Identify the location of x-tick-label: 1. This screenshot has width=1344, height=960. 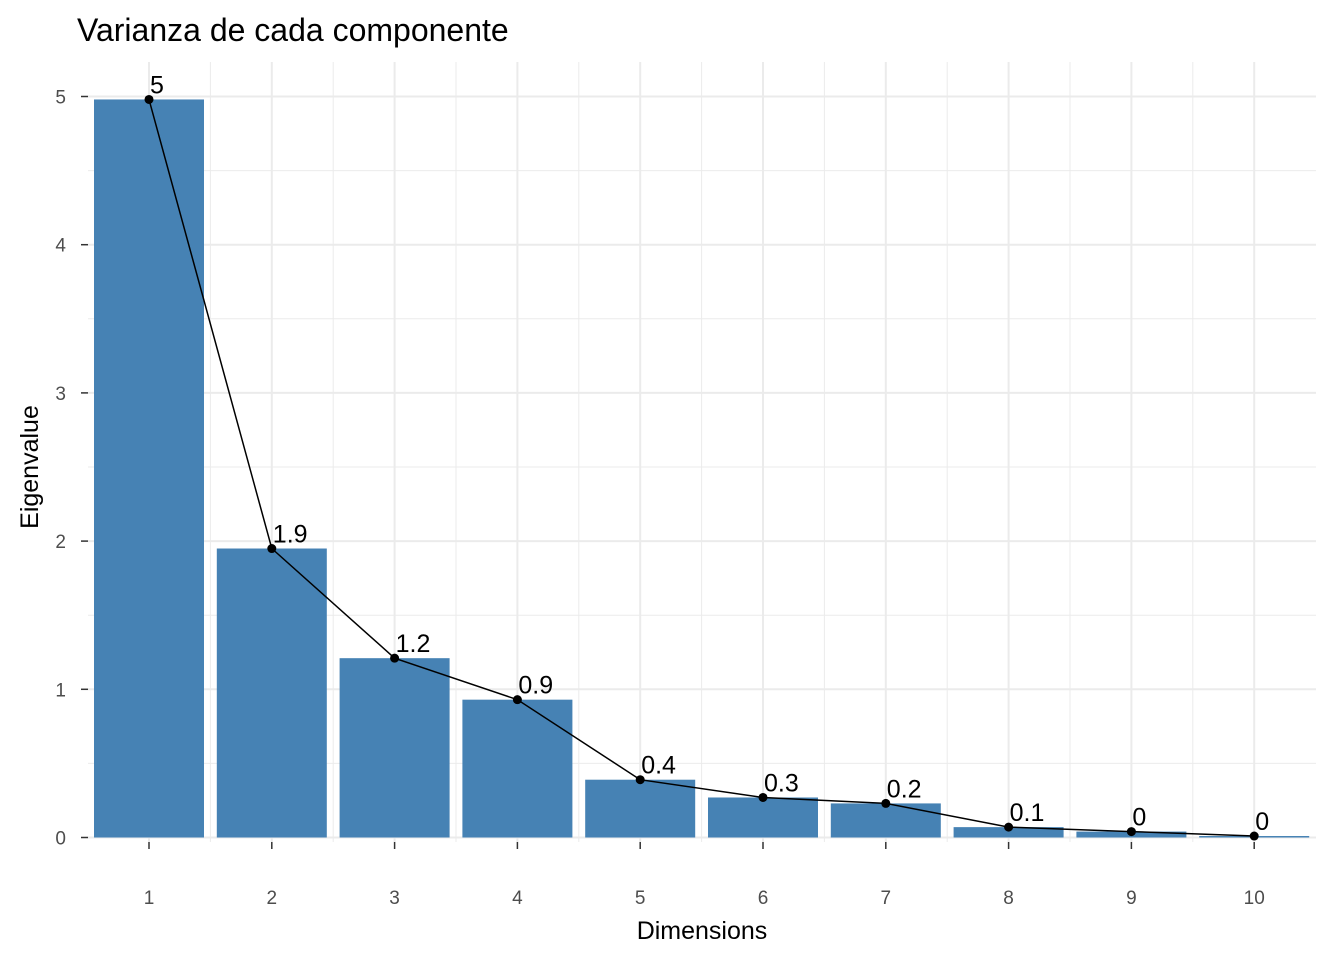
(149, 898).